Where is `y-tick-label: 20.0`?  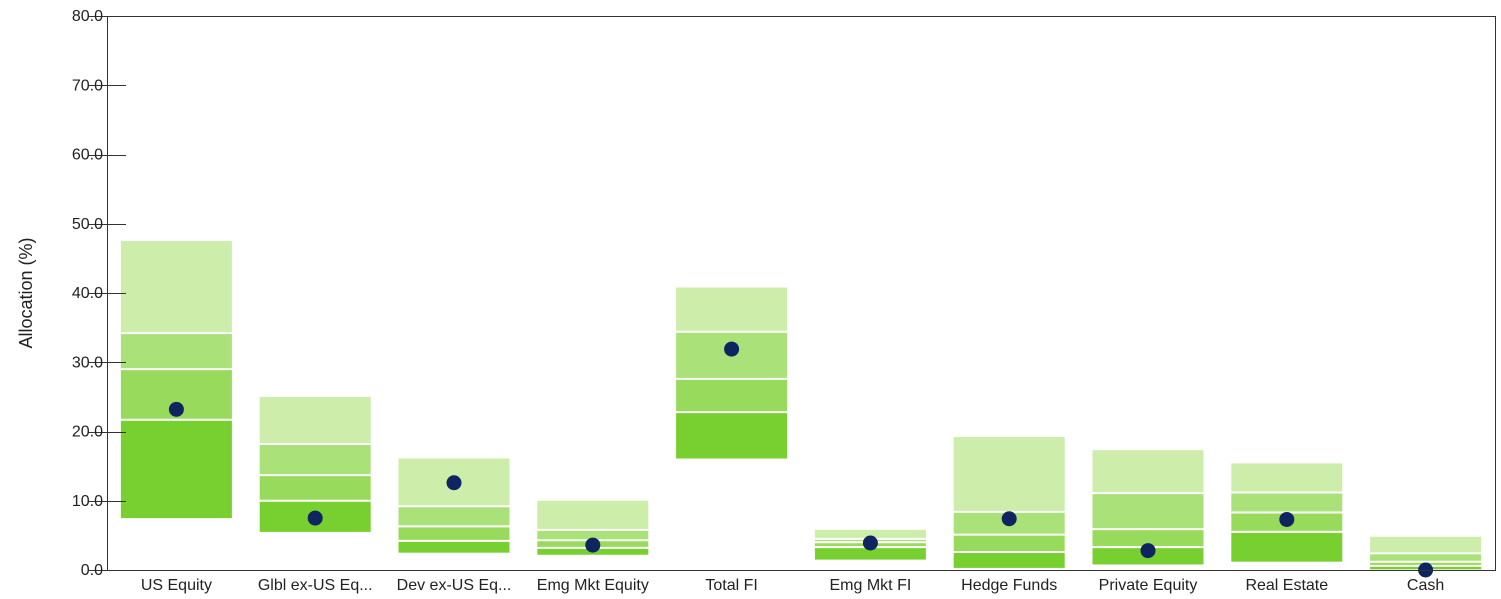
y-tick-label: 20.0 is located at coordinates (87, 432).